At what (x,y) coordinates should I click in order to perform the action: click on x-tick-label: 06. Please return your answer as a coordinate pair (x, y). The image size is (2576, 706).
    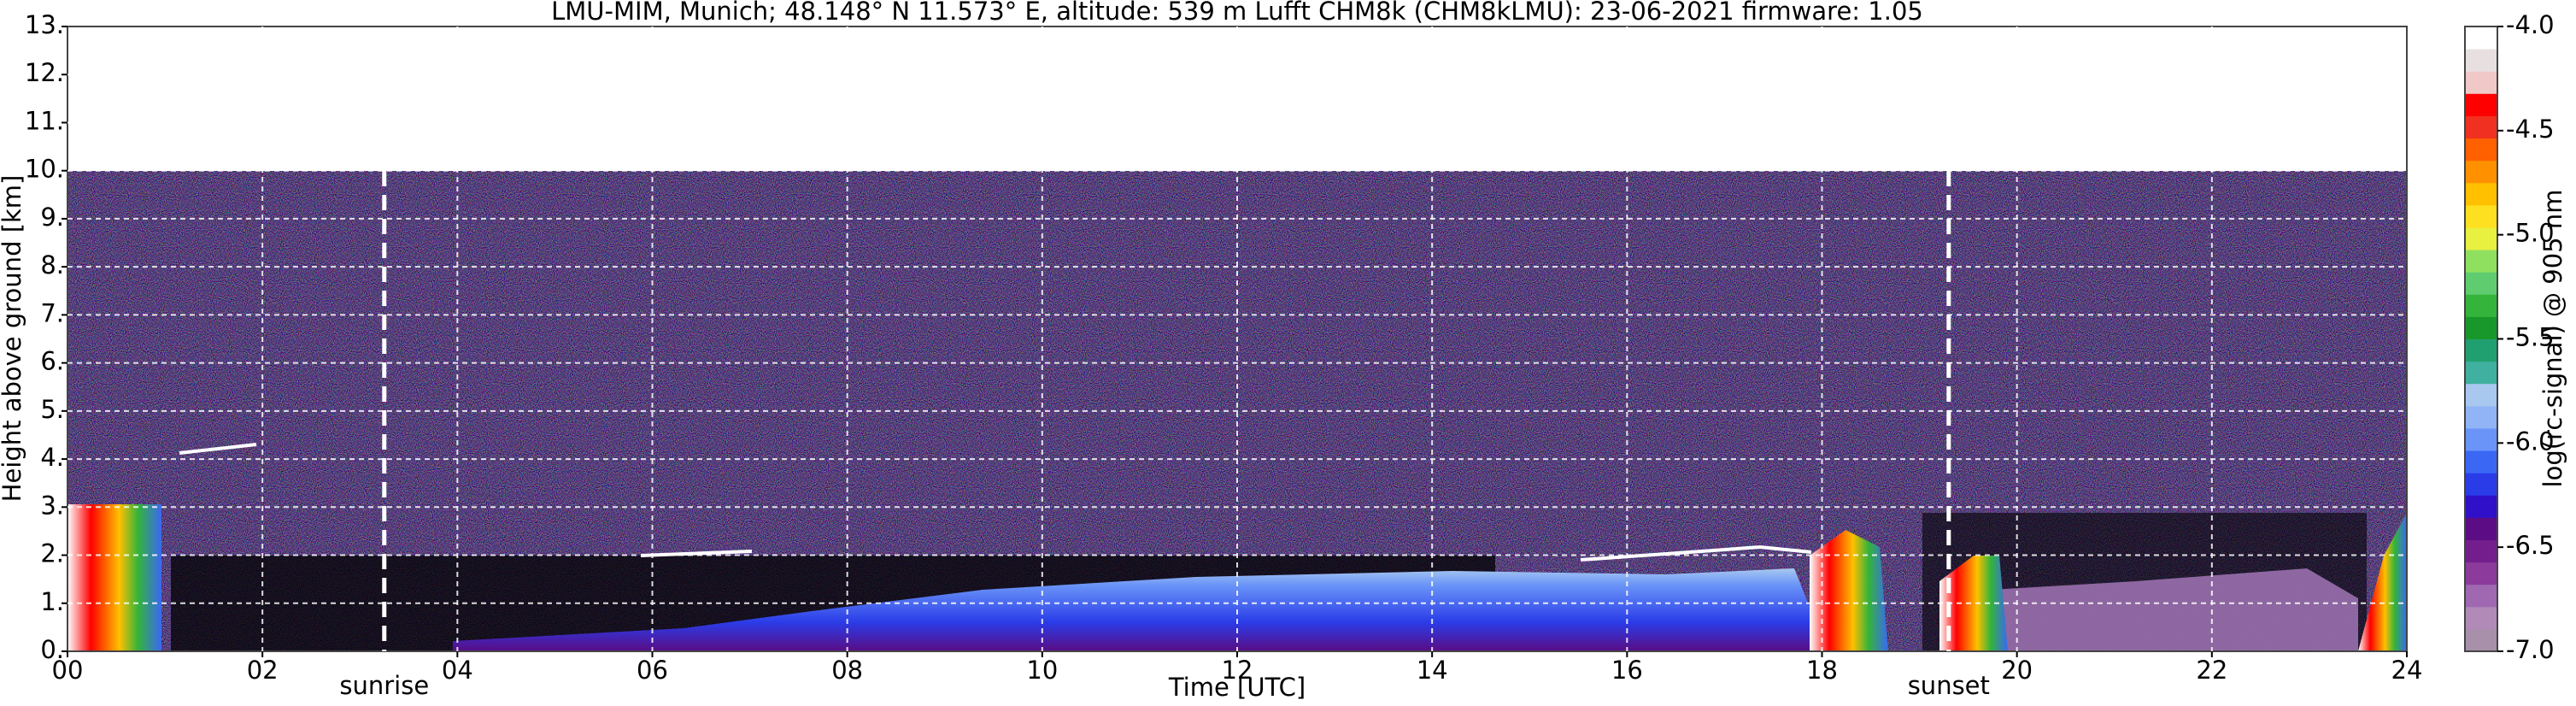
    Looking at the image, I should click on (652, 670).